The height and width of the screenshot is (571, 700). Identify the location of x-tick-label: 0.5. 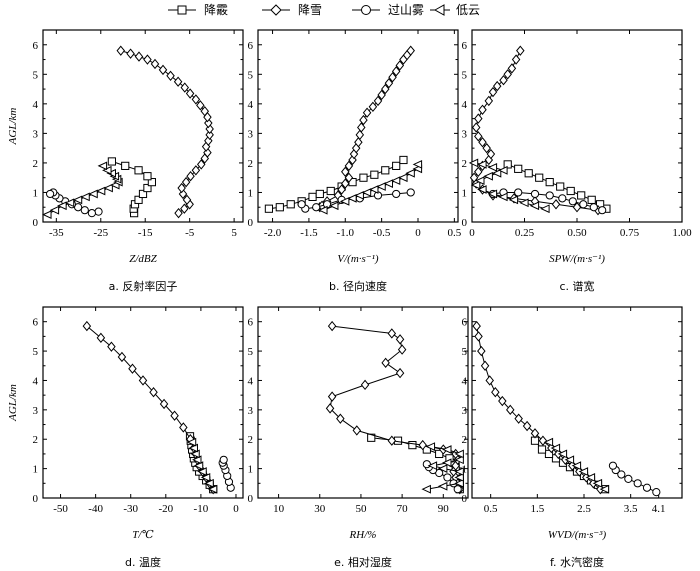
(454, 233).